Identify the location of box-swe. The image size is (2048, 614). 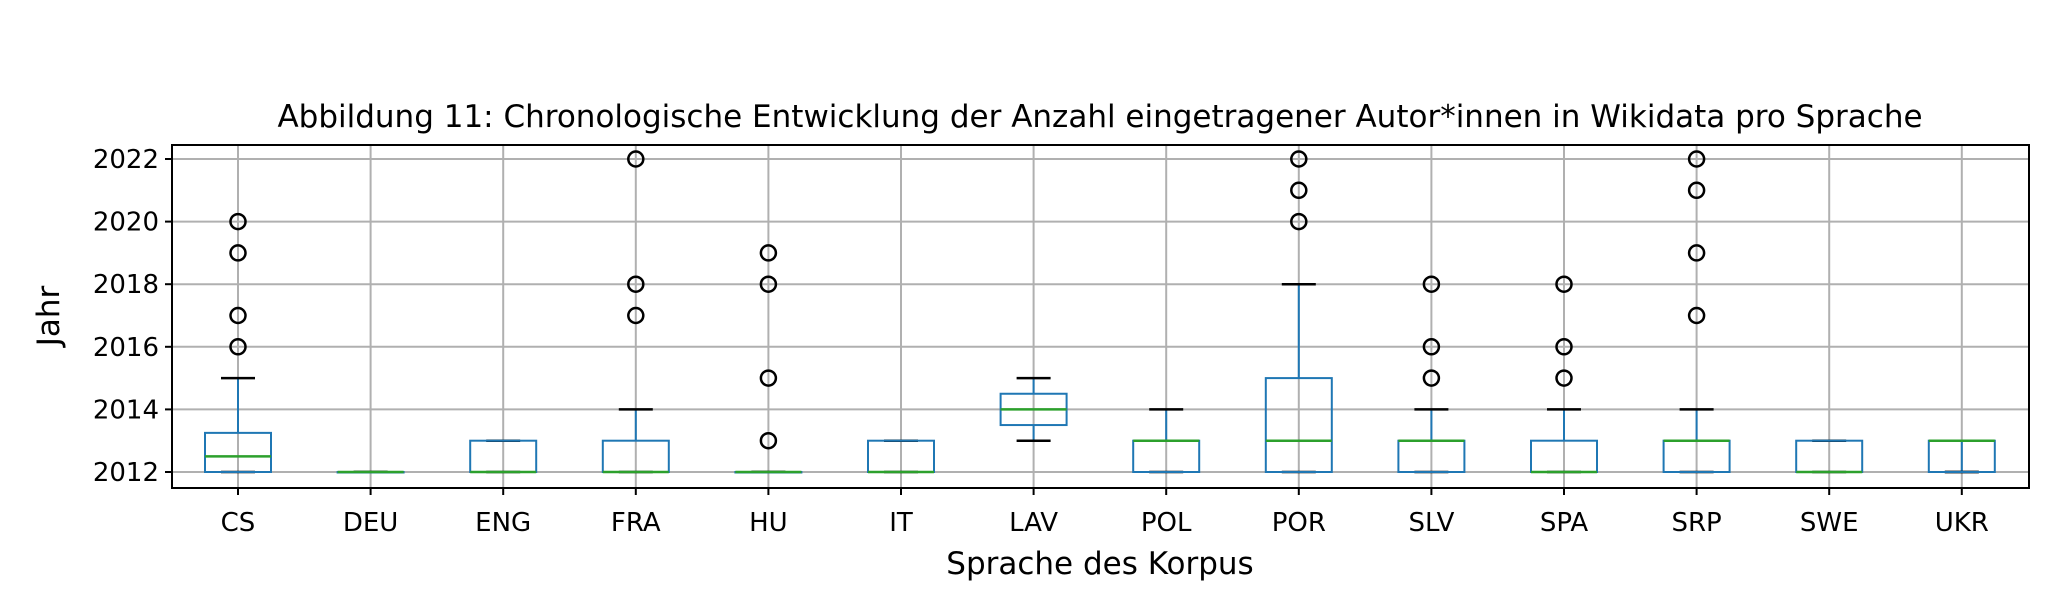
(1829, 456).